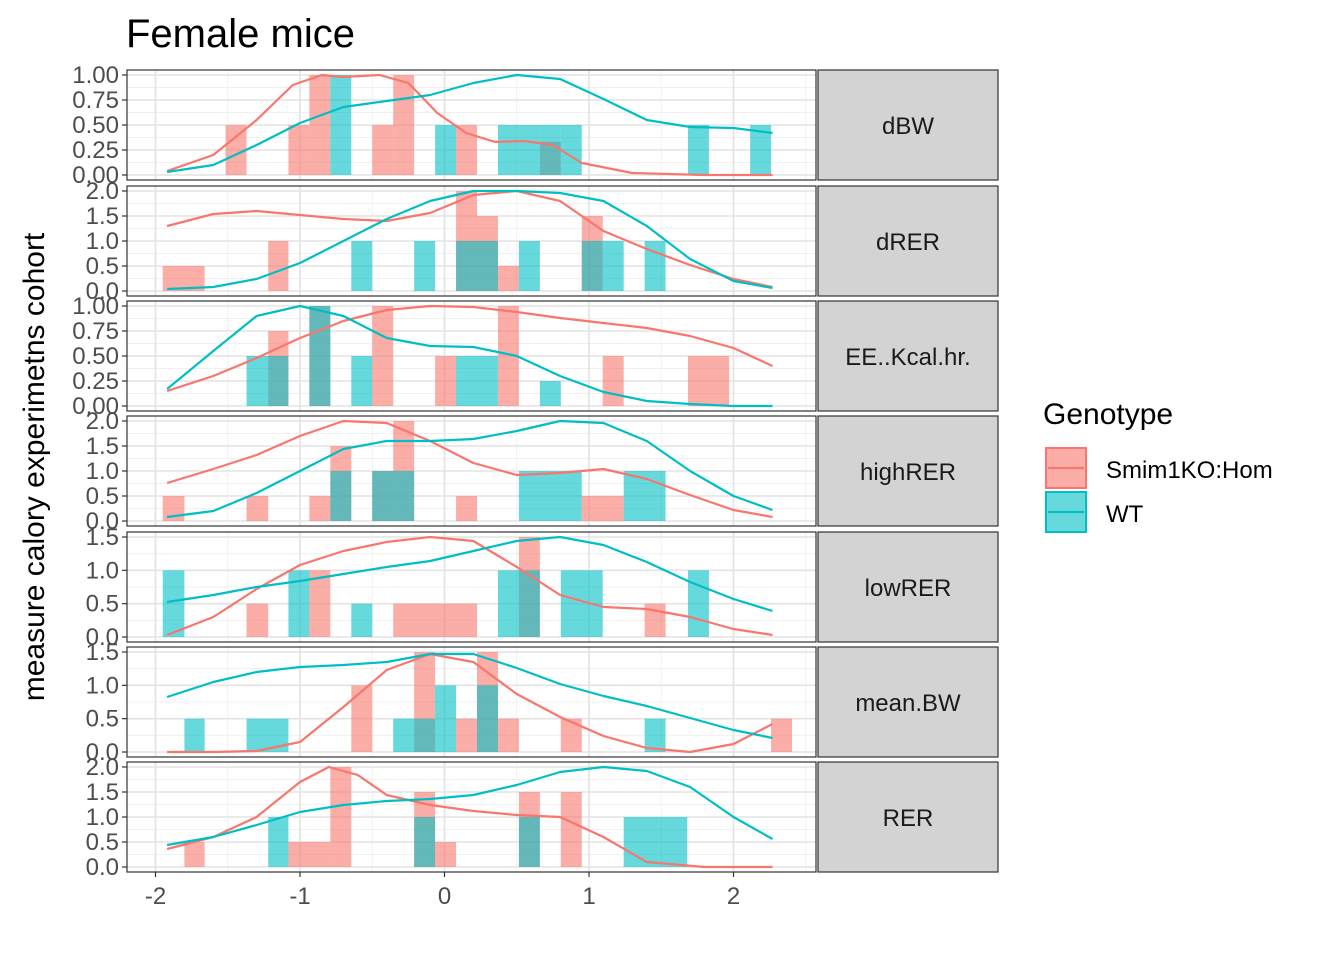  I want to click on facet-panel-2: 0.000.250.500.751.00 EE..Kcal.hr., so click(535, 356).